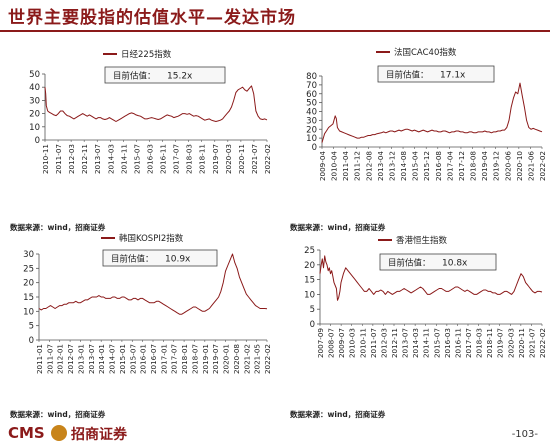 This screenshot has height=447, width=550. I want to click on title-bar: 世界主要股指的估值水平—发达市场, so click(275, 16).